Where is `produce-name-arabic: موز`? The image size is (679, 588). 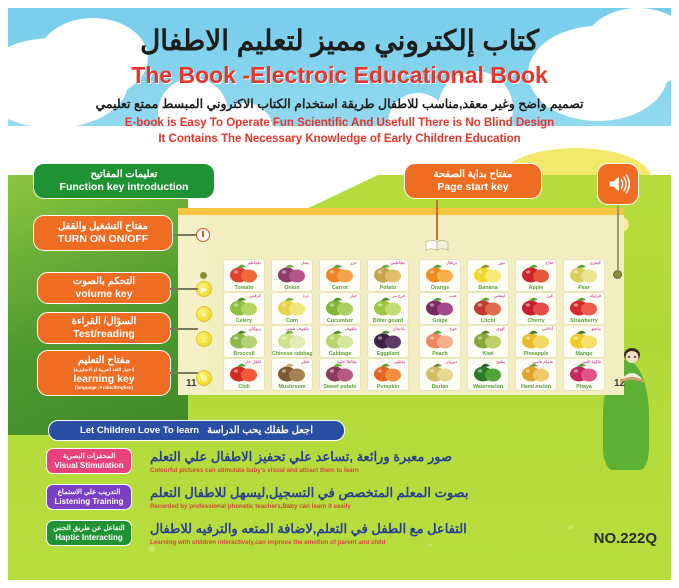 produce-name-arabic: موز is located at coordinates (501, 262).